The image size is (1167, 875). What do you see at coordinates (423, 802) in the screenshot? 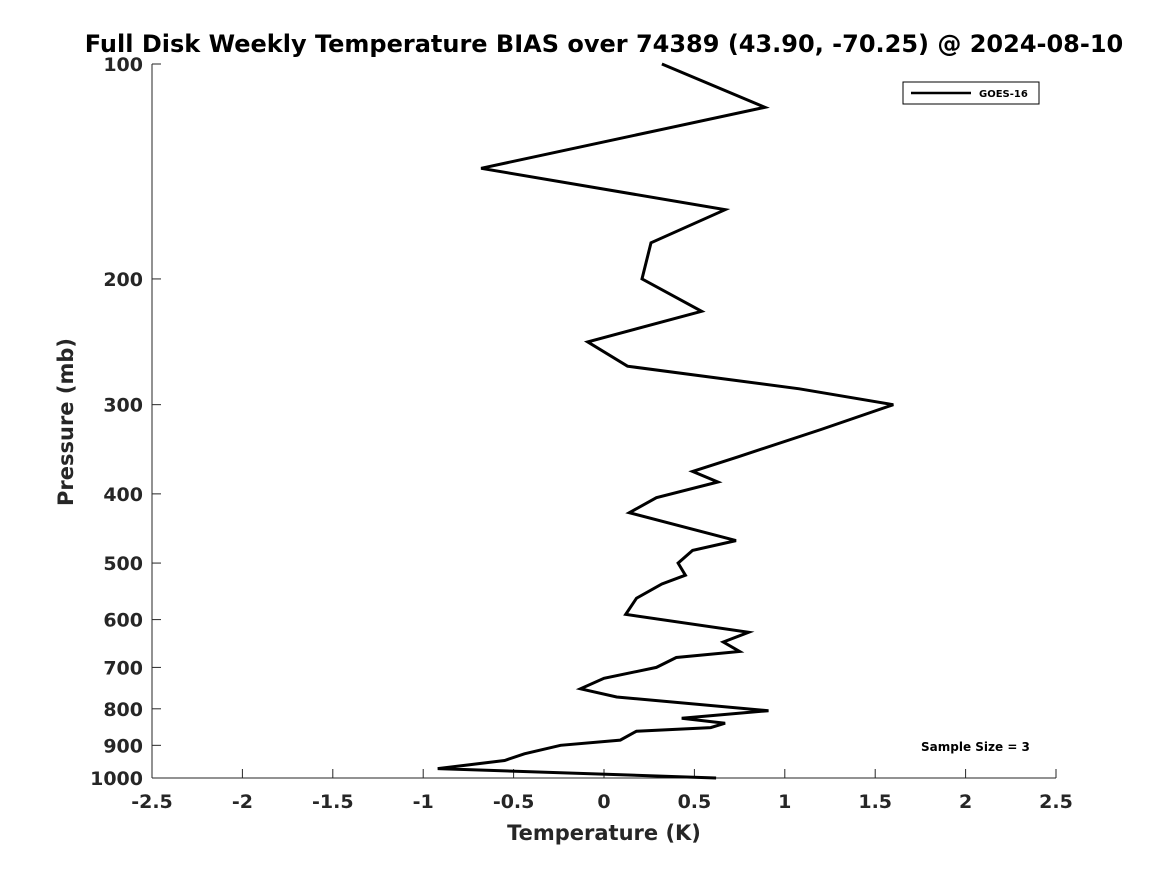
I see `x-tick-label: -1` at bounding box center [423, 802].